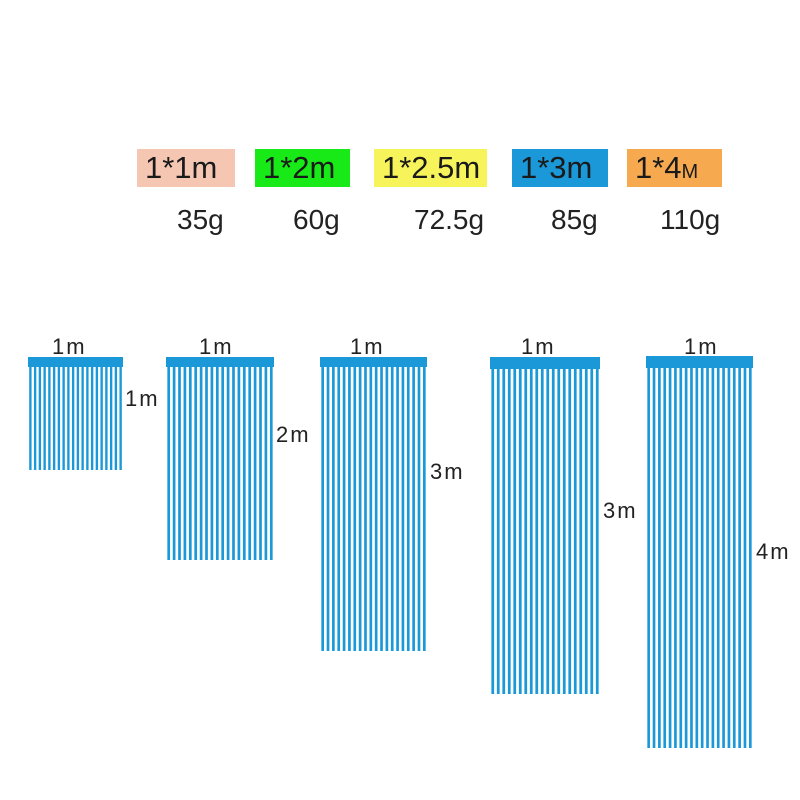 The height and width of the screenshot is (800, 800). I want to click on size-chip-label: 1*4, so click(658, 167).